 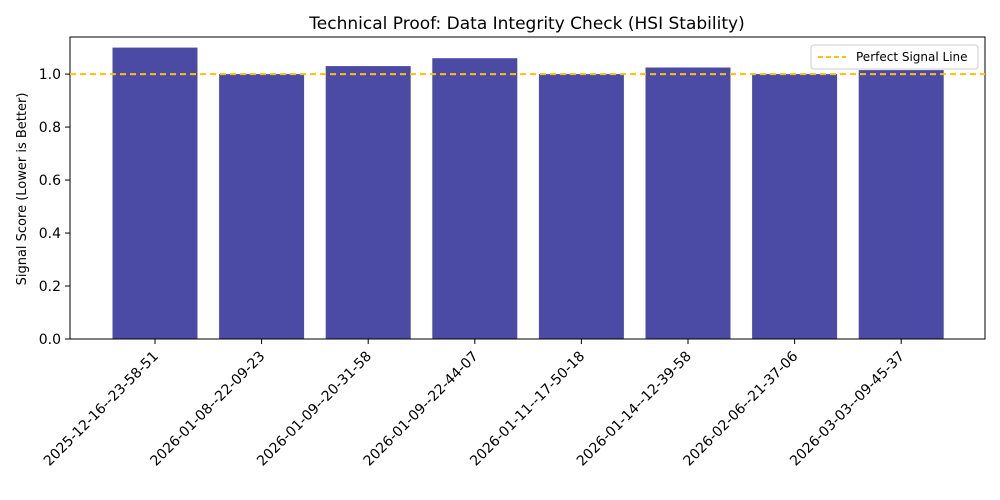 What do you see at coordinates (50, 287) in the screenshot?
I see `y-tick-label: 0.2` at bounding box center [50, 287].